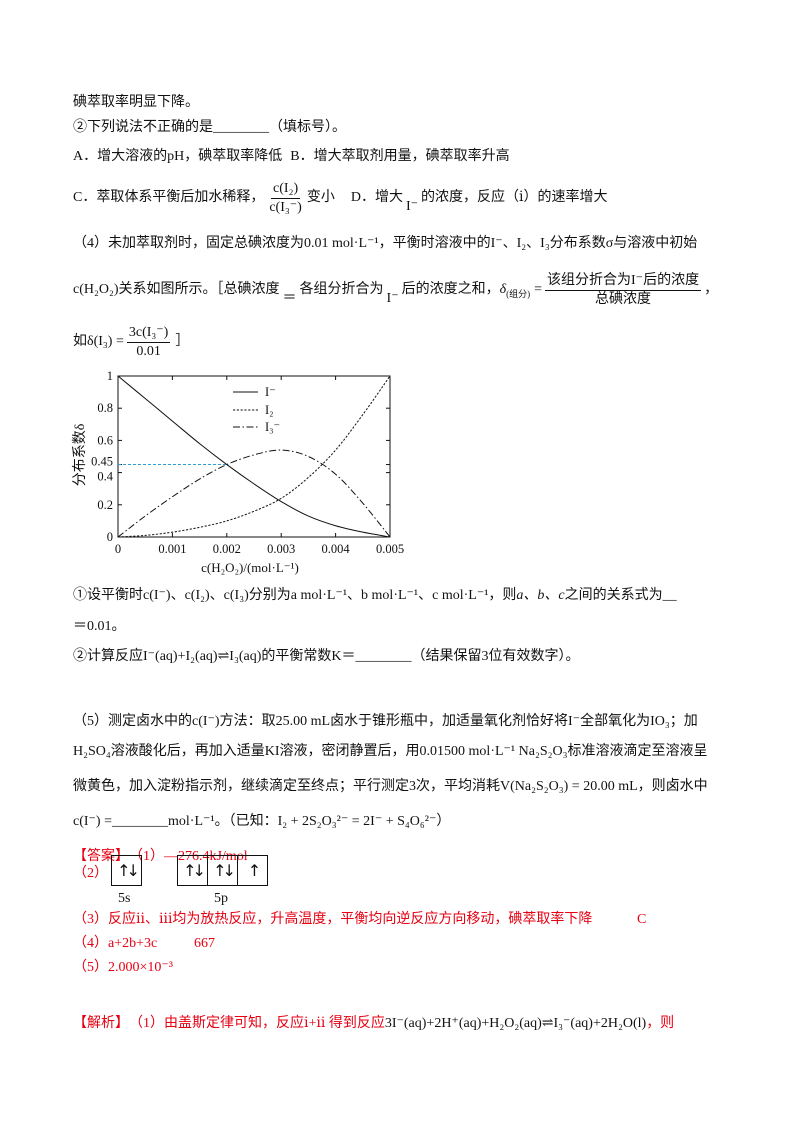 Image resolution: width=800 pixels, height=1132 pixels. Describe the element at coordinates (124, 898) in the screenshot. I see `orbital-5s-label: 5s` at that location.